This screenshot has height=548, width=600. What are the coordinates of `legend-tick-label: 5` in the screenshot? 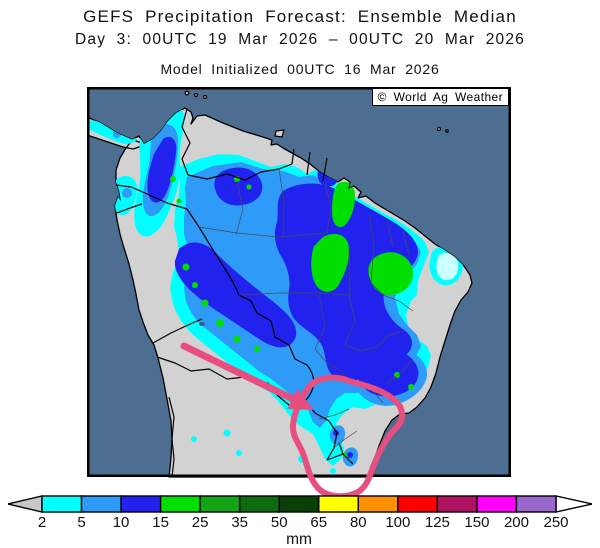 It's located at (81, 522).